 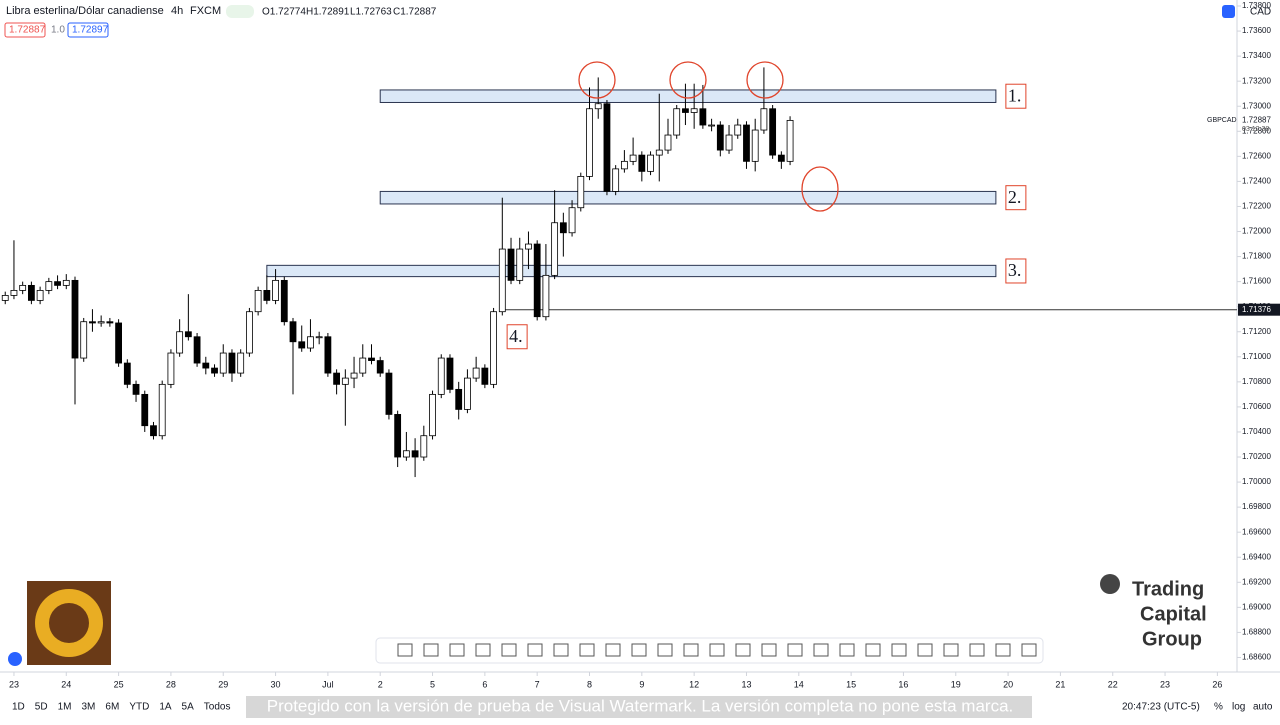 What do you see at coordinates (956, 684) in the screenshot?
I see `x-tick-label: 19` at bounding box center [956, 684].